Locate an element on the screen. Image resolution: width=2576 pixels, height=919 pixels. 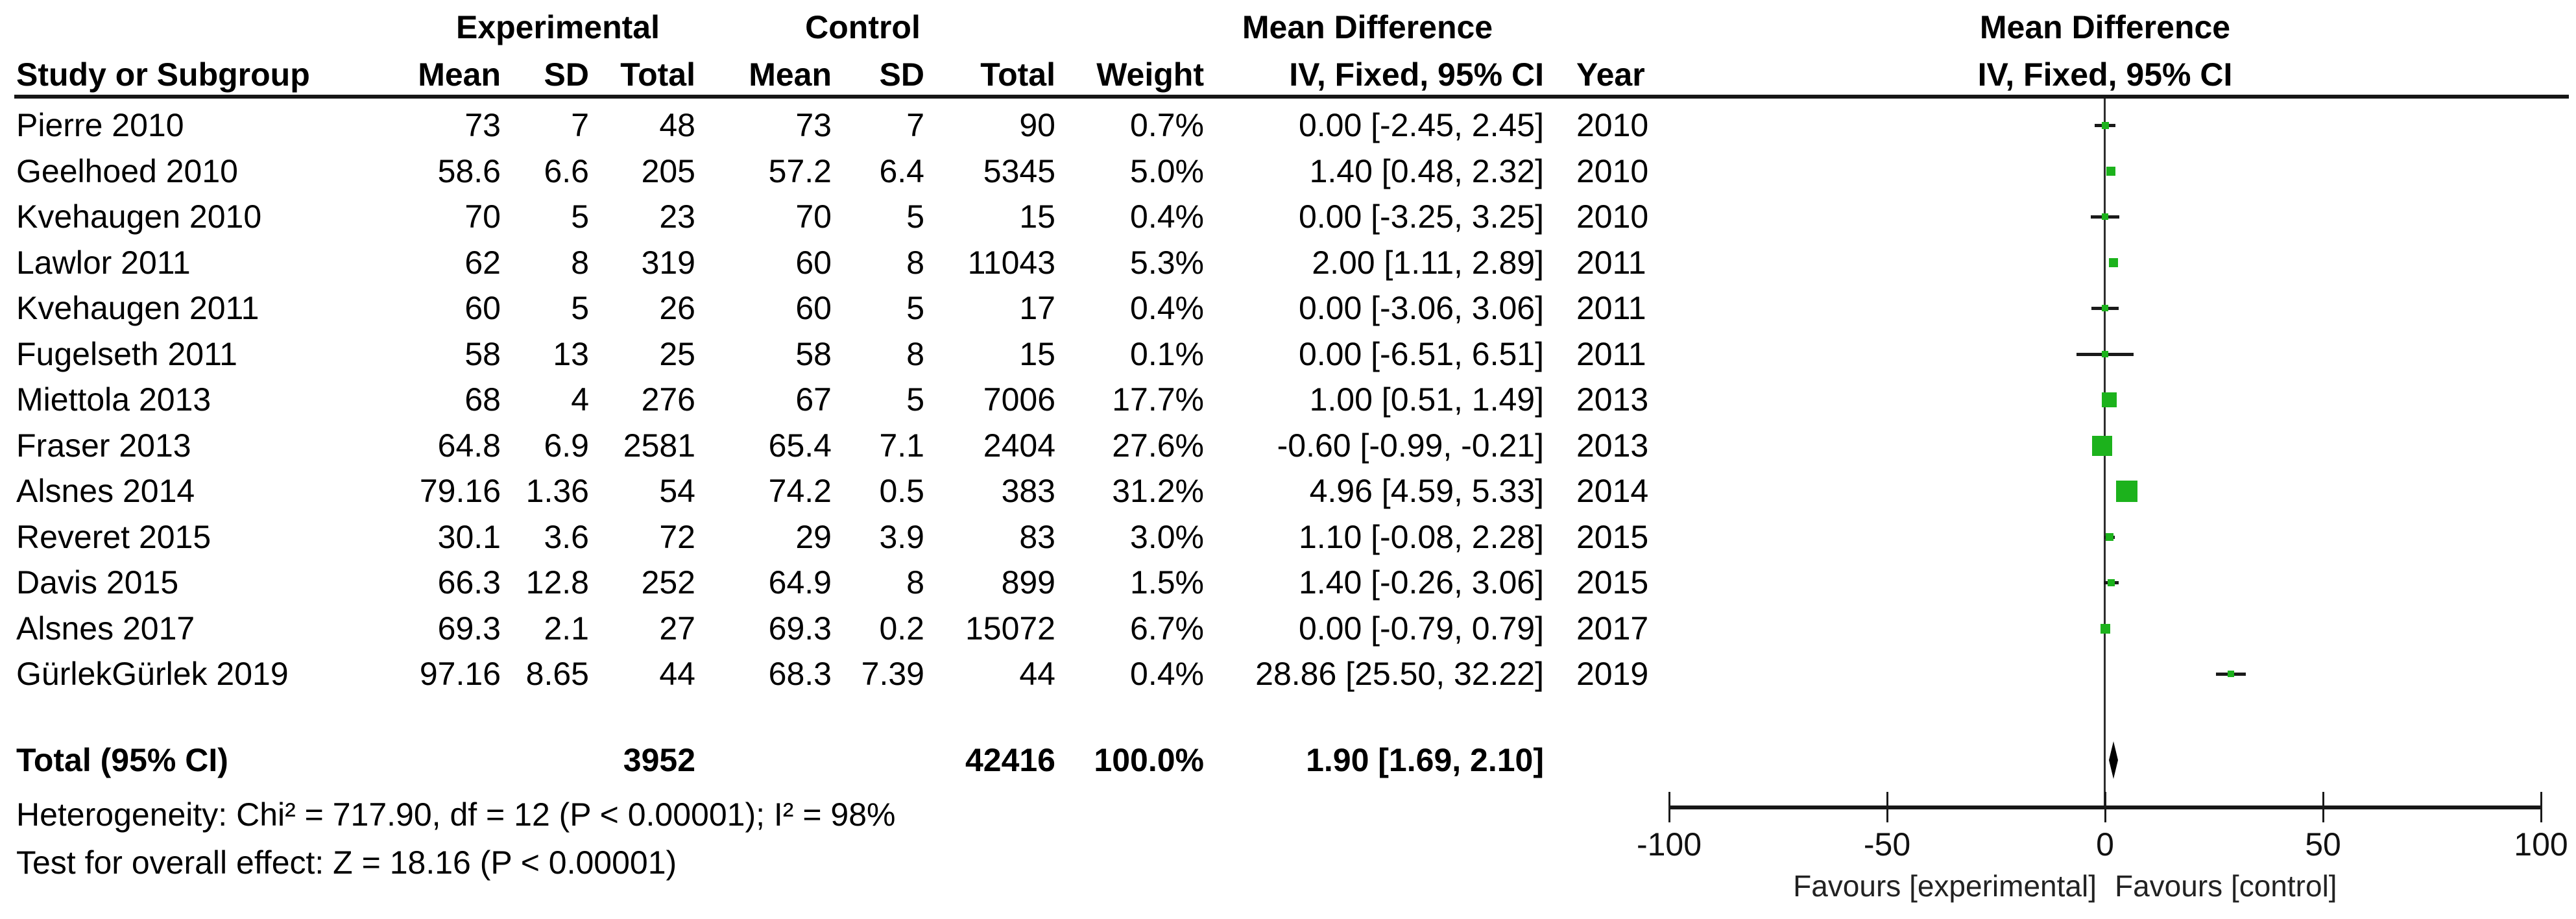
study-row-total_c: 15072 is located at coordinates (1010, 628).